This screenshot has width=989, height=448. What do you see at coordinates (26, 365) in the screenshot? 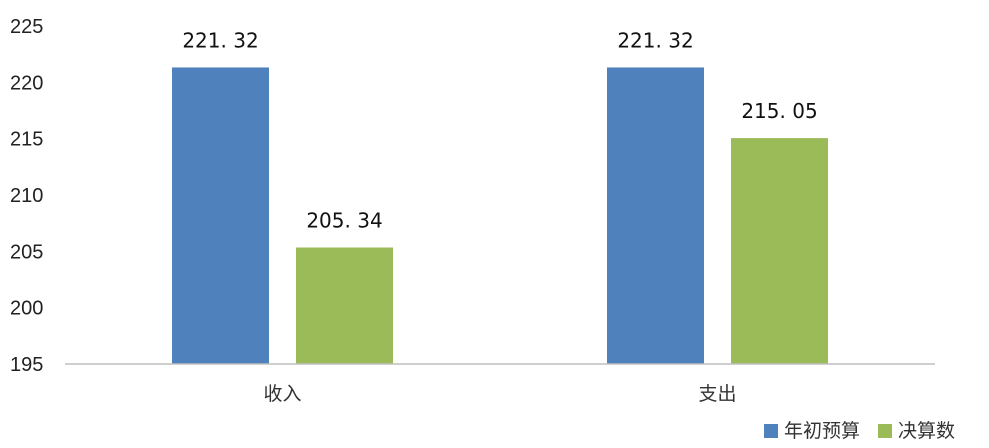
I see `y-tick-label: 195` at bounding box center [26, 365].